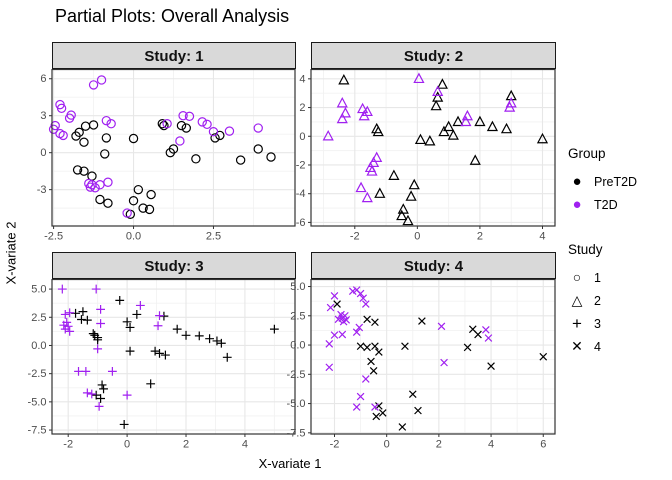  I want to click on legend-label-study-1: 1, so click(597, 277).